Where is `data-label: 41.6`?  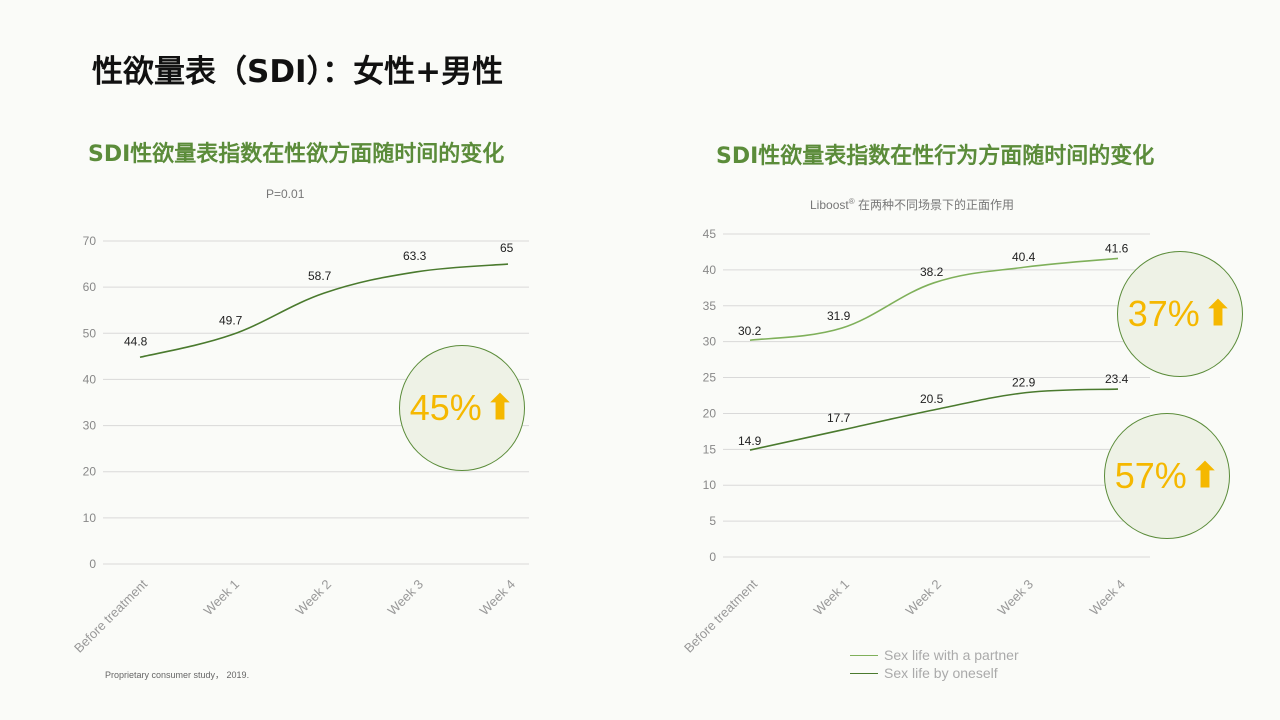 data-label: 41.6 is located at coordinates (1117, 248).